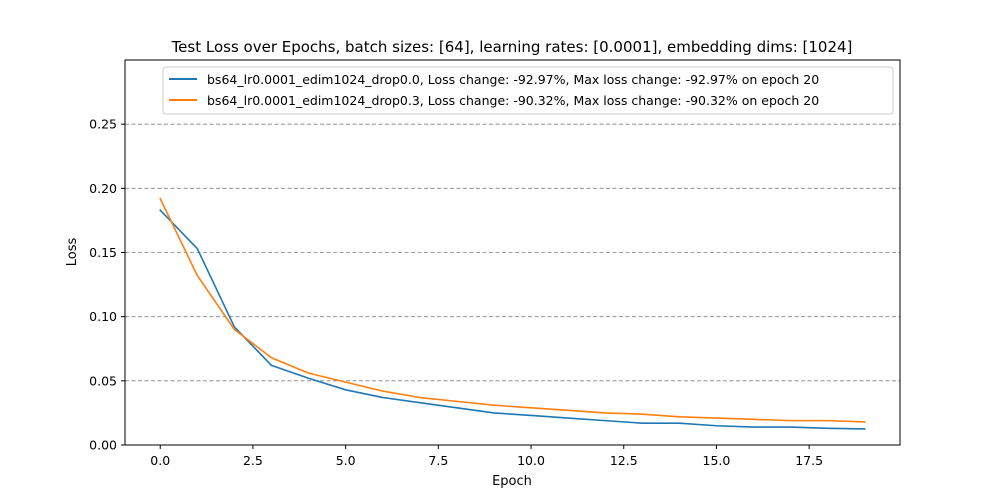 This screenshot has width=1000, height=500. Describe the element at coordinates (103, 252) in the screenshot. I see `y-tick-label: 0.15` at that location.